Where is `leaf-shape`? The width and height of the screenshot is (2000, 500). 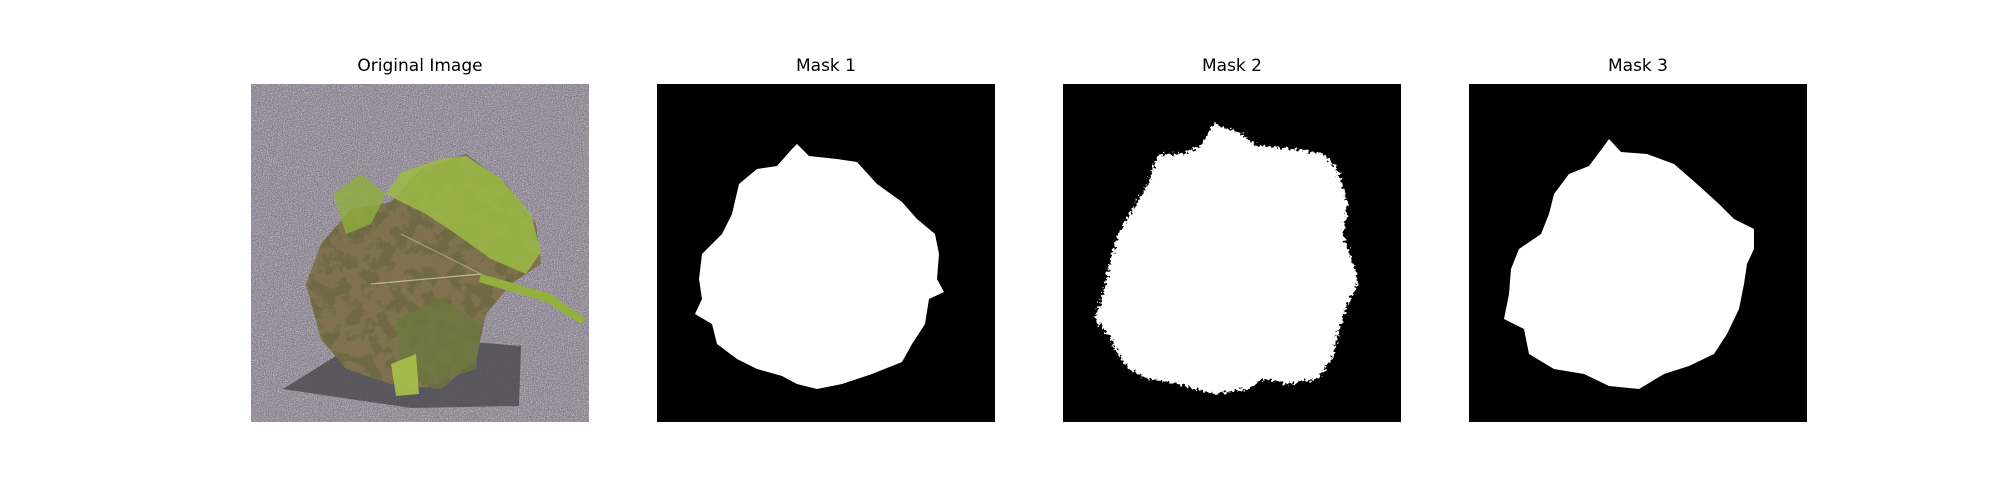
leaf-shape is located at coordinates (446, 275).